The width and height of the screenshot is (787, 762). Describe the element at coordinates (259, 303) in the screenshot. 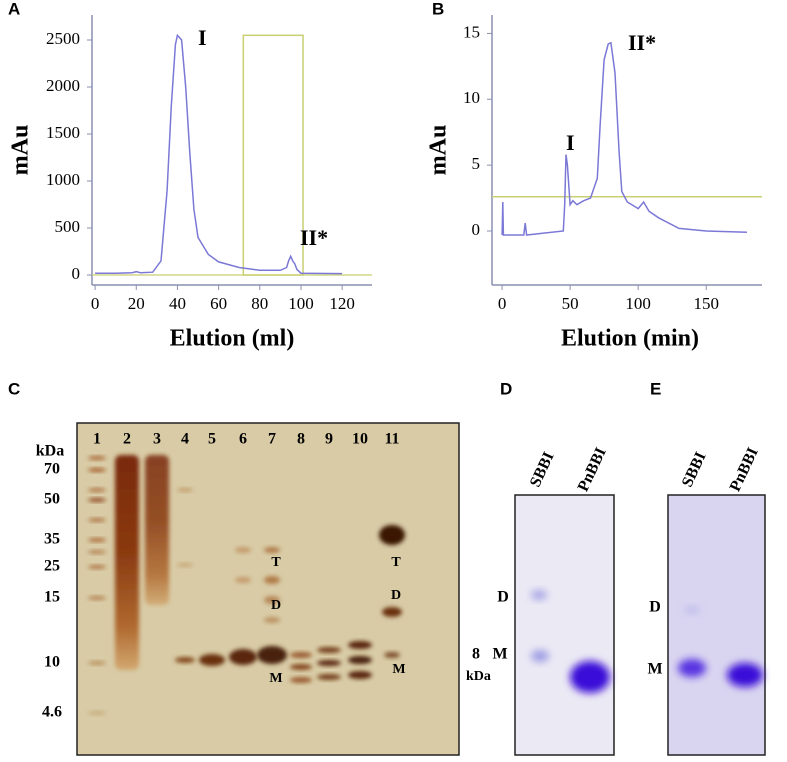

I see `x-tick-label: 80` at that location.